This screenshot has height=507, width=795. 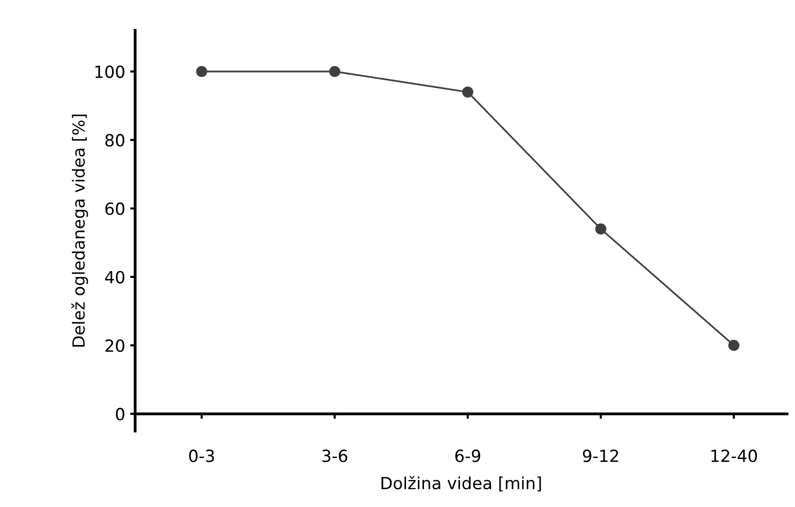 I want to click on y-tick-label: 20, so click(x=114, y=345).